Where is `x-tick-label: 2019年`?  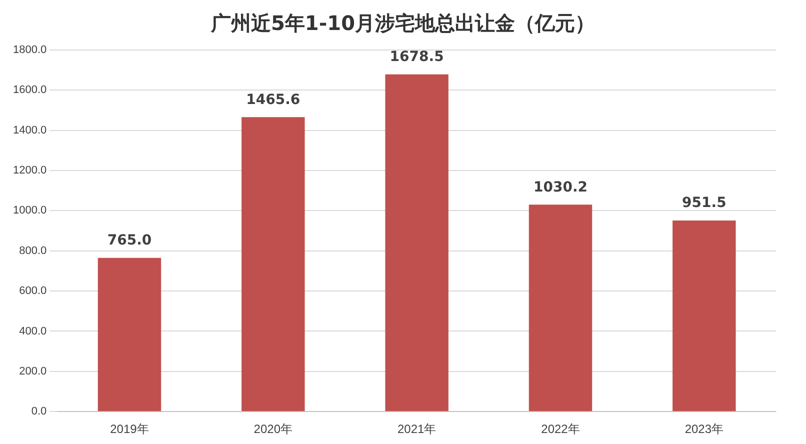
x-tick-label: 2019年 is located at coordinates (129, 429).